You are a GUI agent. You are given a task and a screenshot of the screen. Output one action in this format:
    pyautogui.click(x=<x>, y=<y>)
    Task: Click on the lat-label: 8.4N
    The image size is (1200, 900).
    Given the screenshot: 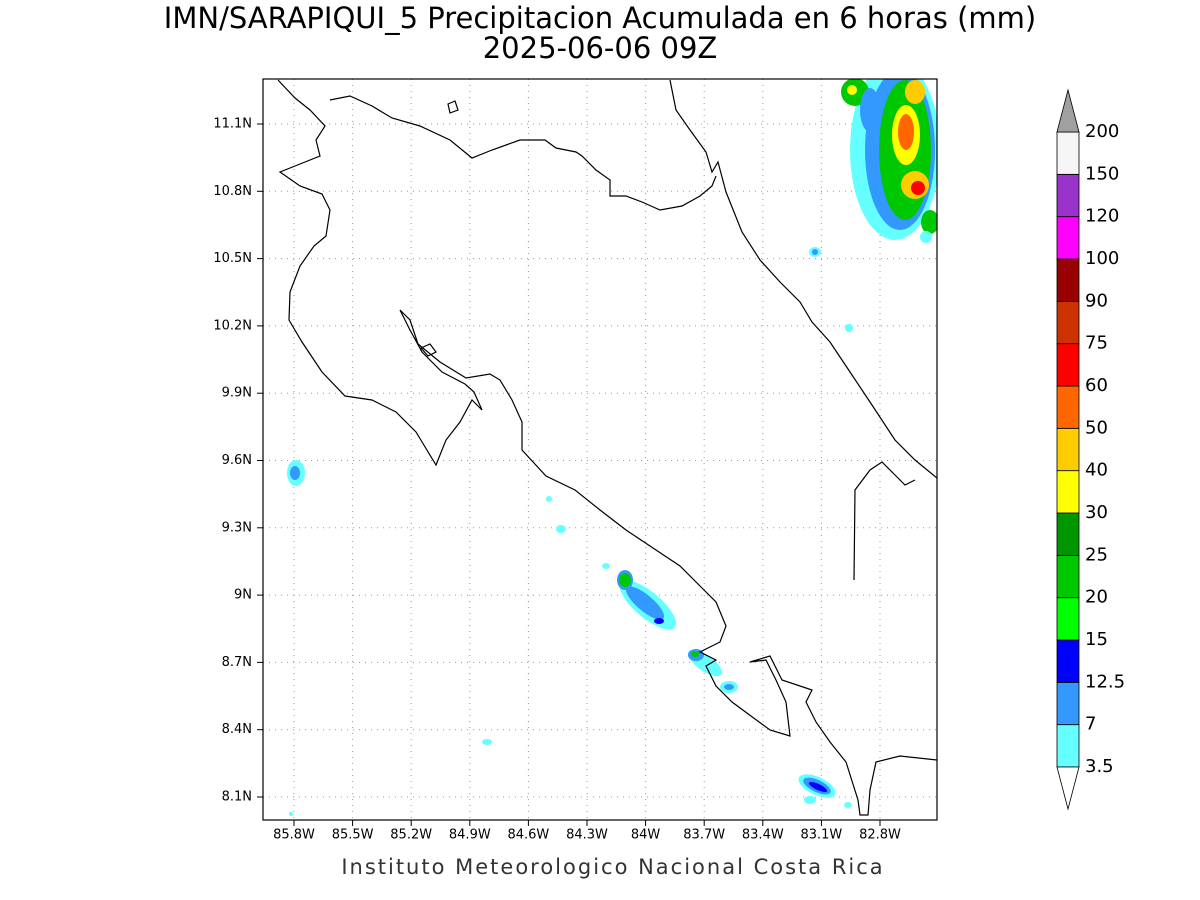 What is the action you would take?
    pyautogui.click(x=237, y=729)
    